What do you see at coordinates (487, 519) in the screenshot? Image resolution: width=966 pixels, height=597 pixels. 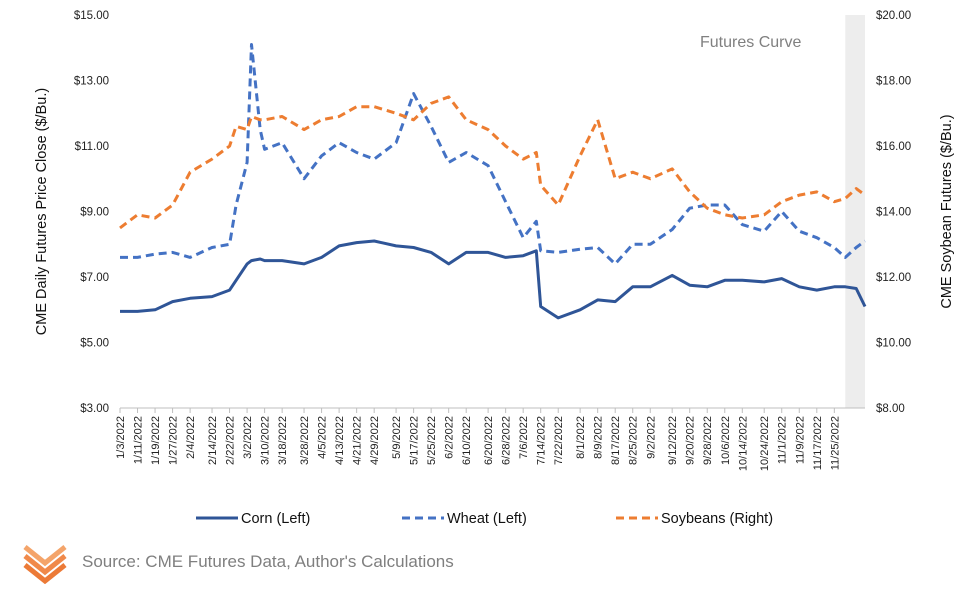 I see `wheat-legend-label: Wheat (Left)` at bounding box center [487, 519].